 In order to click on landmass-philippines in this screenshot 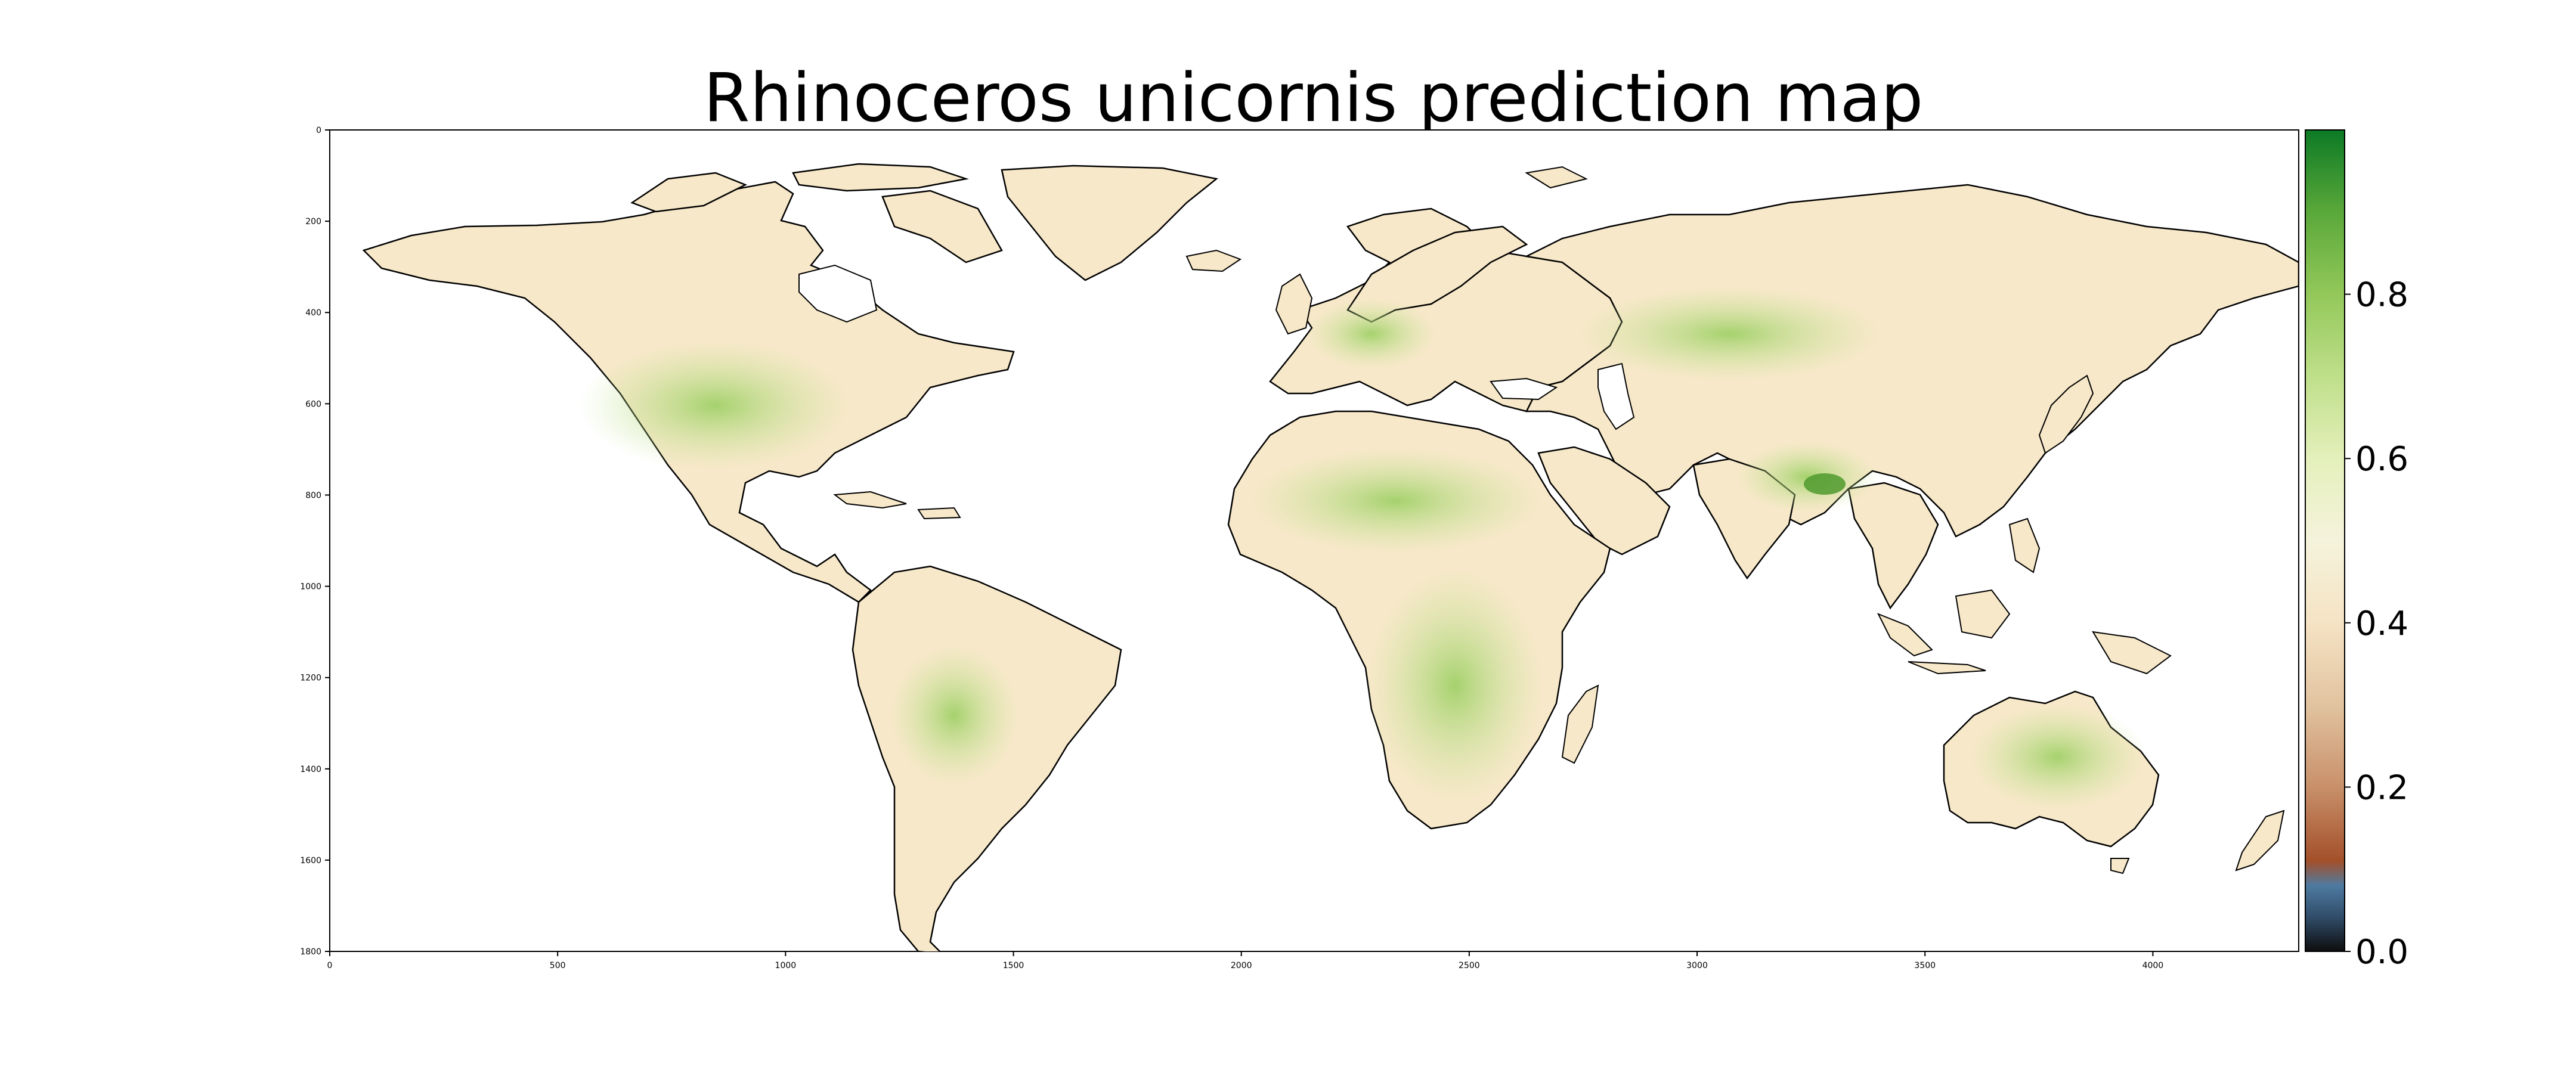, I will do `click(2025, 545)`.